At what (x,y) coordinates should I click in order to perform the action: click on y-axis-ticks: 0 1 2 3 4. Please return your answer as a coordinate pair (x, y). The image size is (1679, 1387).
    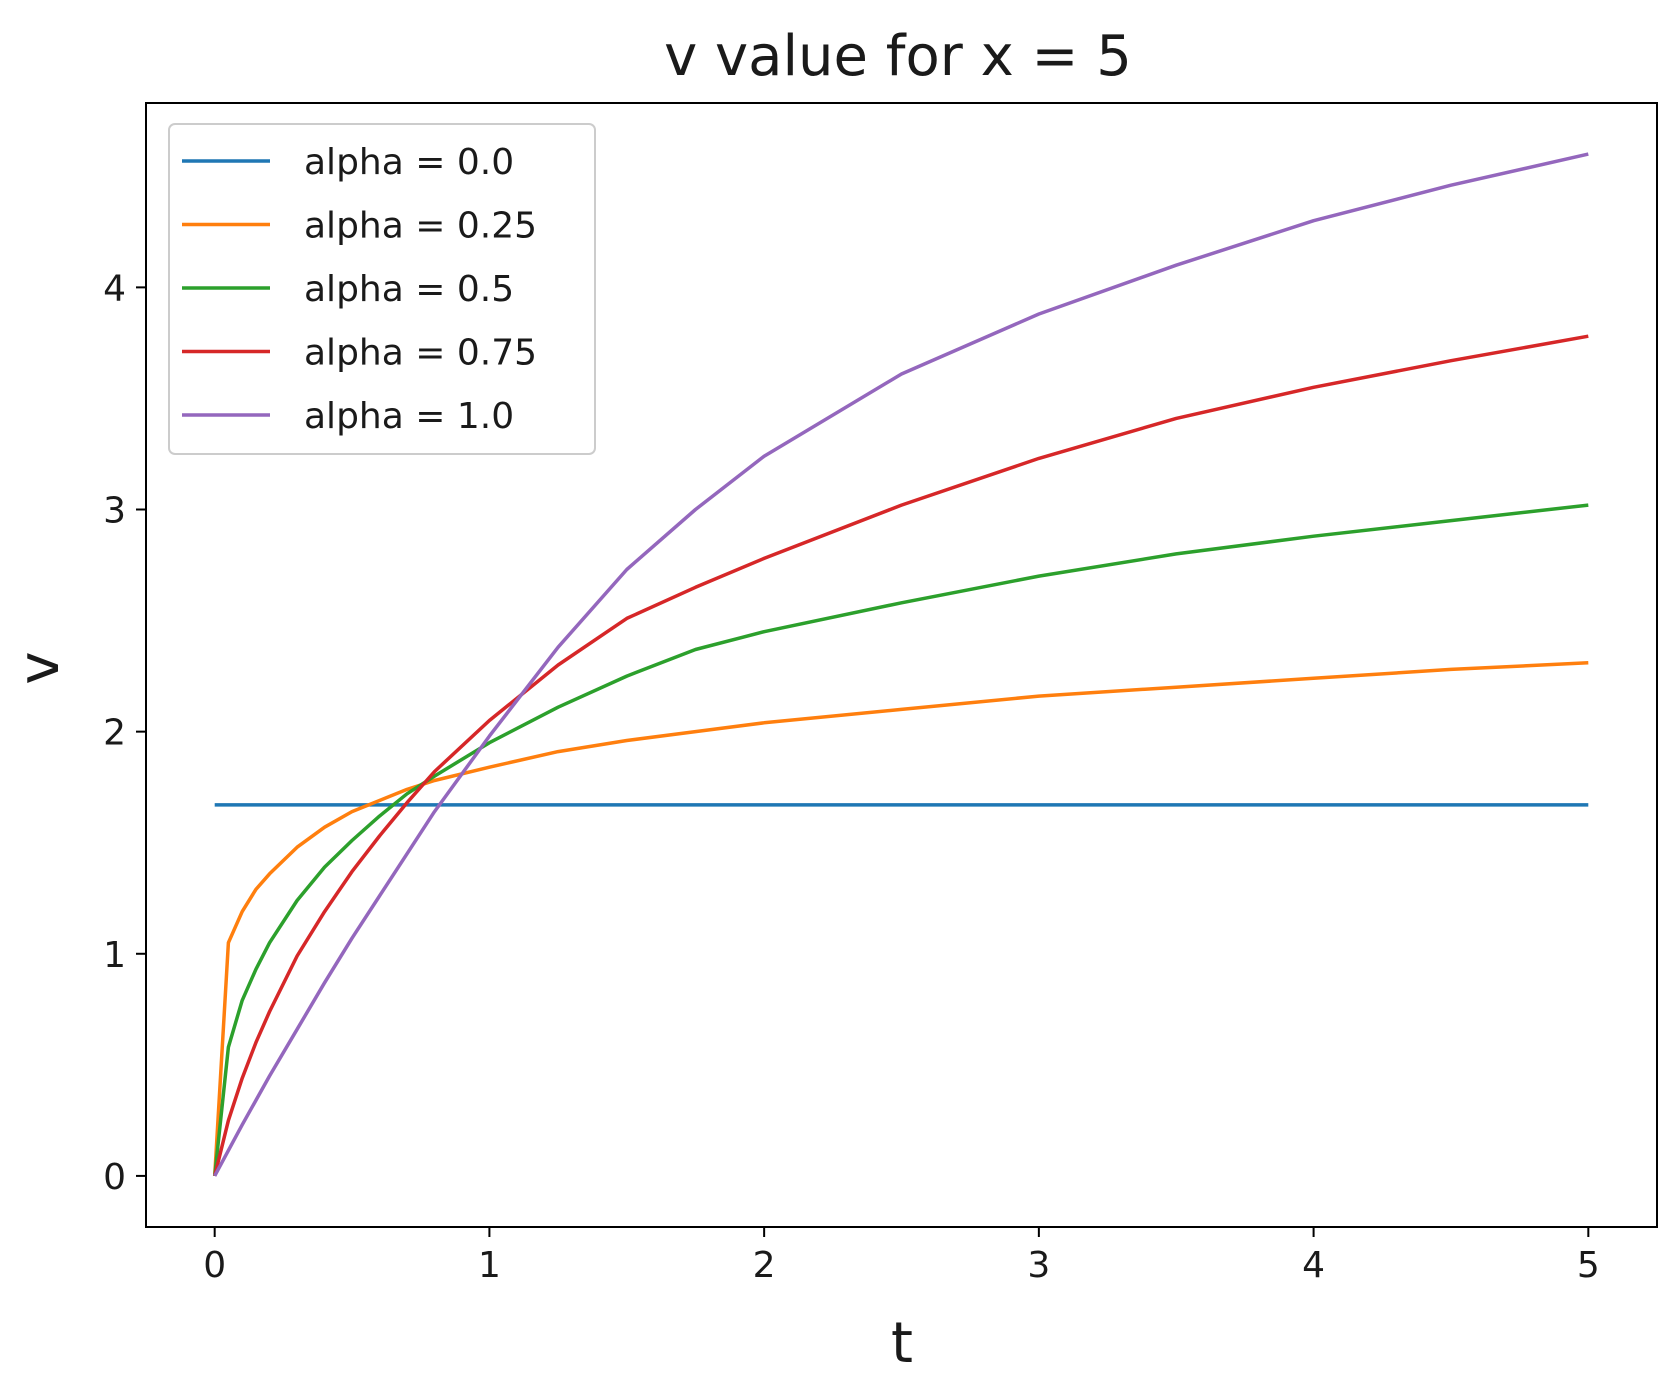
    Looking at the image, I should click on (124, 733).